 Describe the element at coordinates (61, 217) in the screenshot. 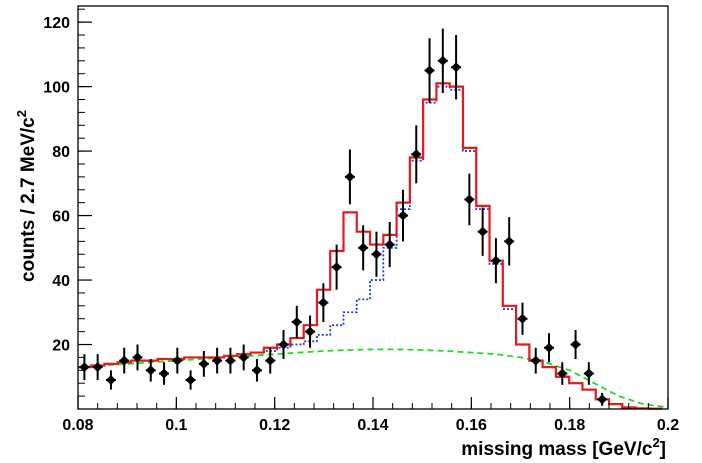

I see `y-tick-label: 60` at that location.